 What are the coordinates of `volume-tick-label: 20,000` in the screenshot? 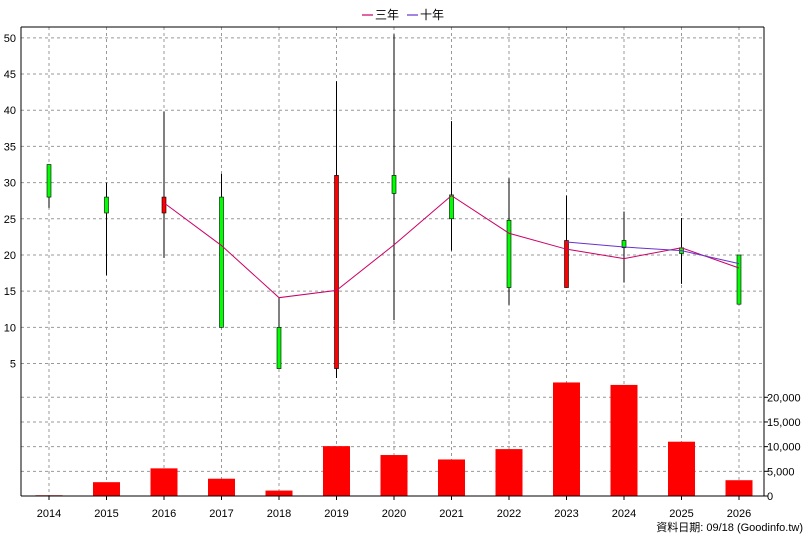 It's located at (784, 398).